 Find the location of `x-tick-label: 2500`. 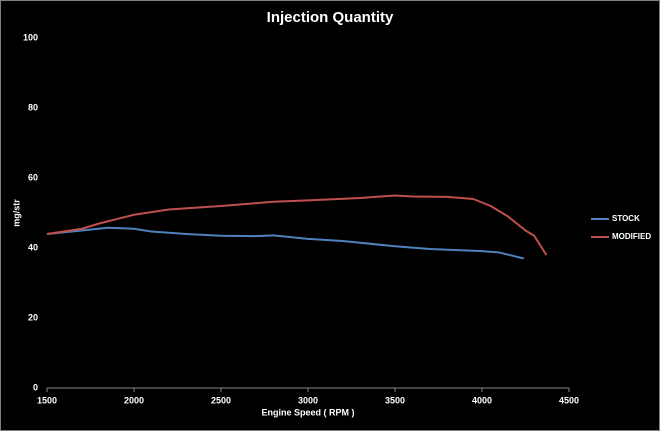

x-tick-label: 2500 is located at coordinates (221, 400).